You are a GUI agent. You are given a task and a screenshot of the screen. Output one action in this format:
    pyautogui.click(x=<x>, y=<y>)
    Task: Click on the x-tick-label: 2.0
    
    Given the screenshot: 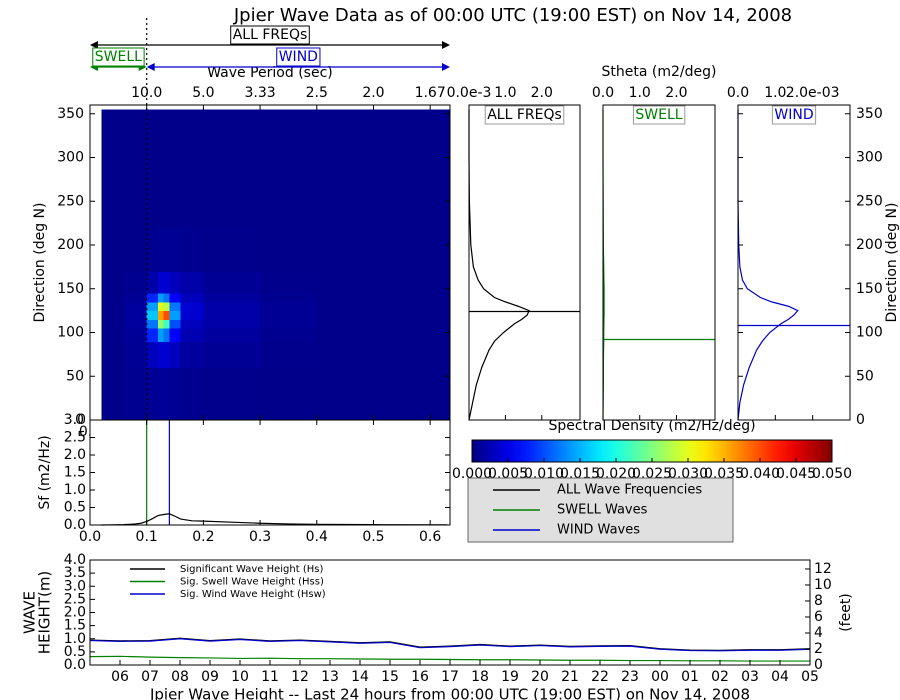 What is the action you would take?
    pyautogui.click(x=676, y=93)
    